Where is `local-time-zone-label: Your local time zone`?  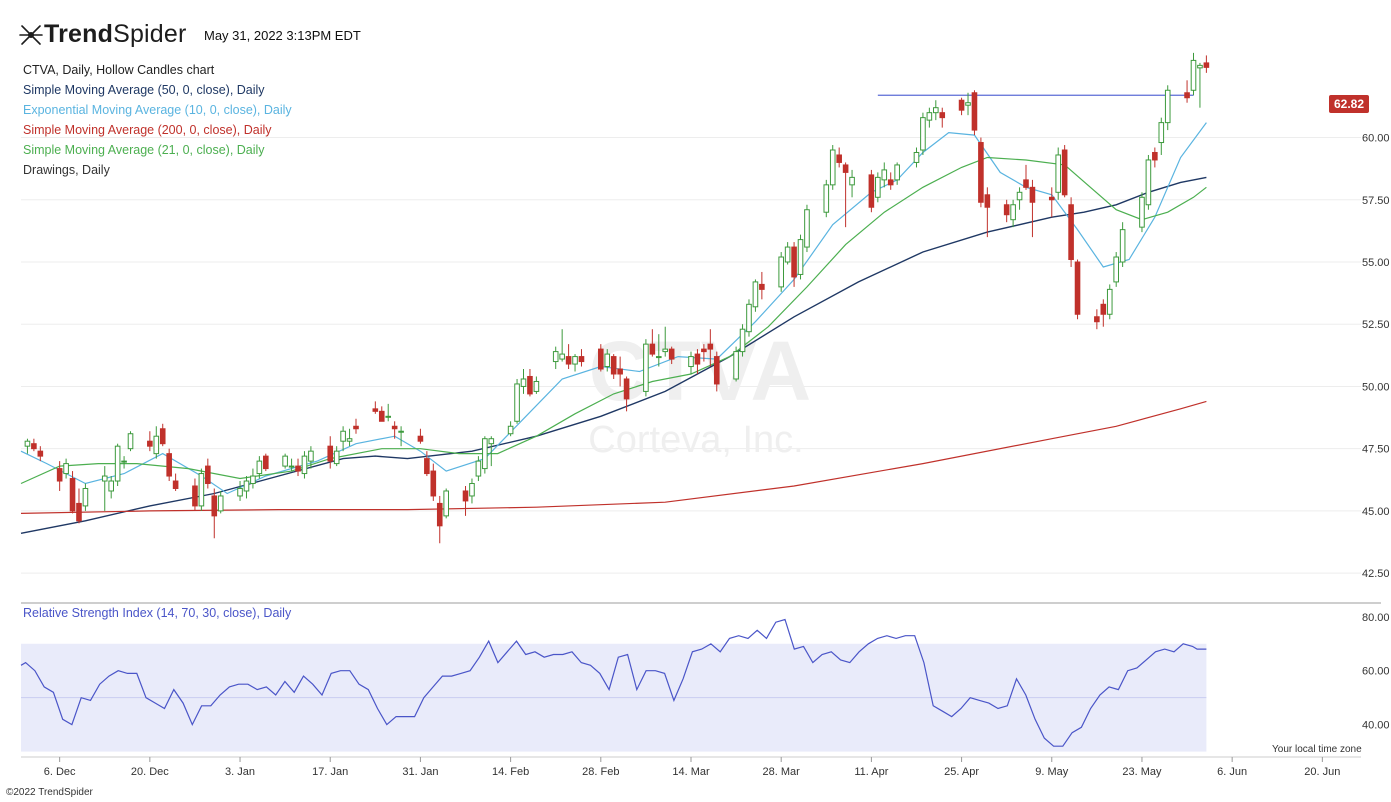 local-time-zone-label: Your local time zone is located at coordinates (1317, 749).